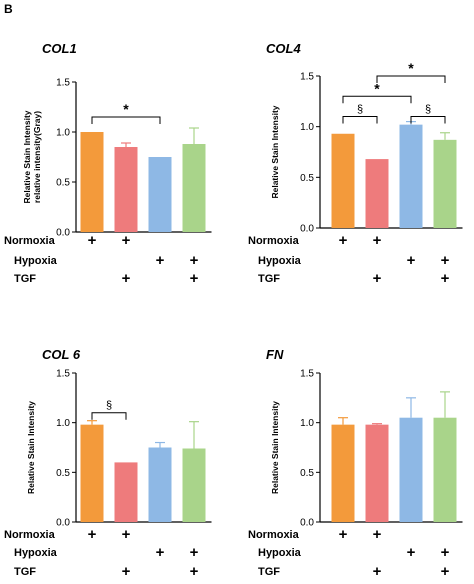 The width and height of the screenshot is (474, 584). Describe the element at coordinates (37, 157) in the screenshot. I see `y-axis-label-line: relative intensity(Gray)` at that location.